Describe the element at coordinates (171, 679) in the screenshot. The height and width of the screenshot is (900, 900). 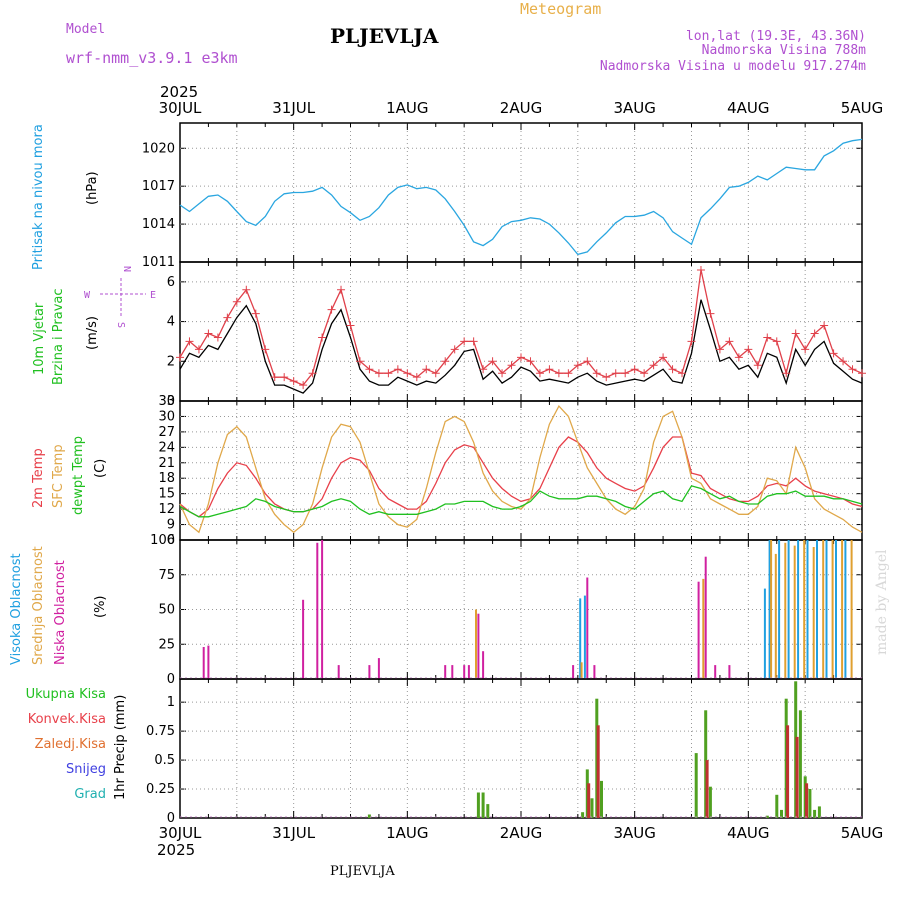
I see `clouds-ytick-label: 0` at that location.